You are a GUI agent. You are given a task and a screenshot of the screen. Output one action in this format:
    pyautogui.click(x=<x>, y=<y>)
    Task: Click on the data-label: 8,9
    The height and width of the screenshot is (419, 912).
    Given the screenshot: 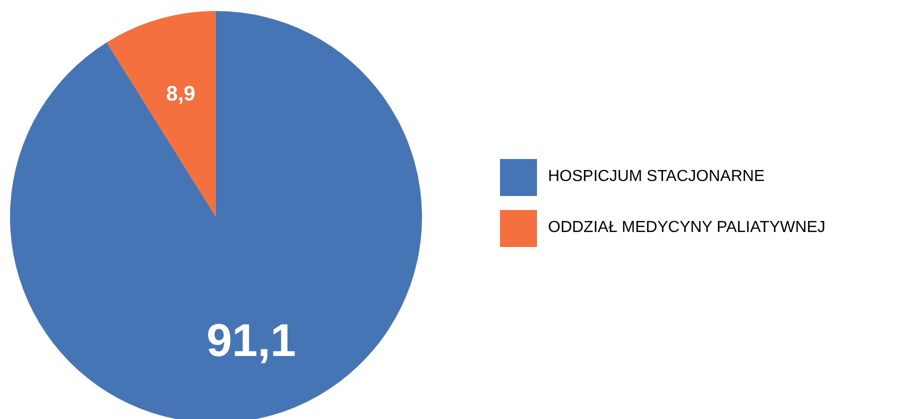 What is the action you would take?
    pyautogui.click(x=181, y=94)
    